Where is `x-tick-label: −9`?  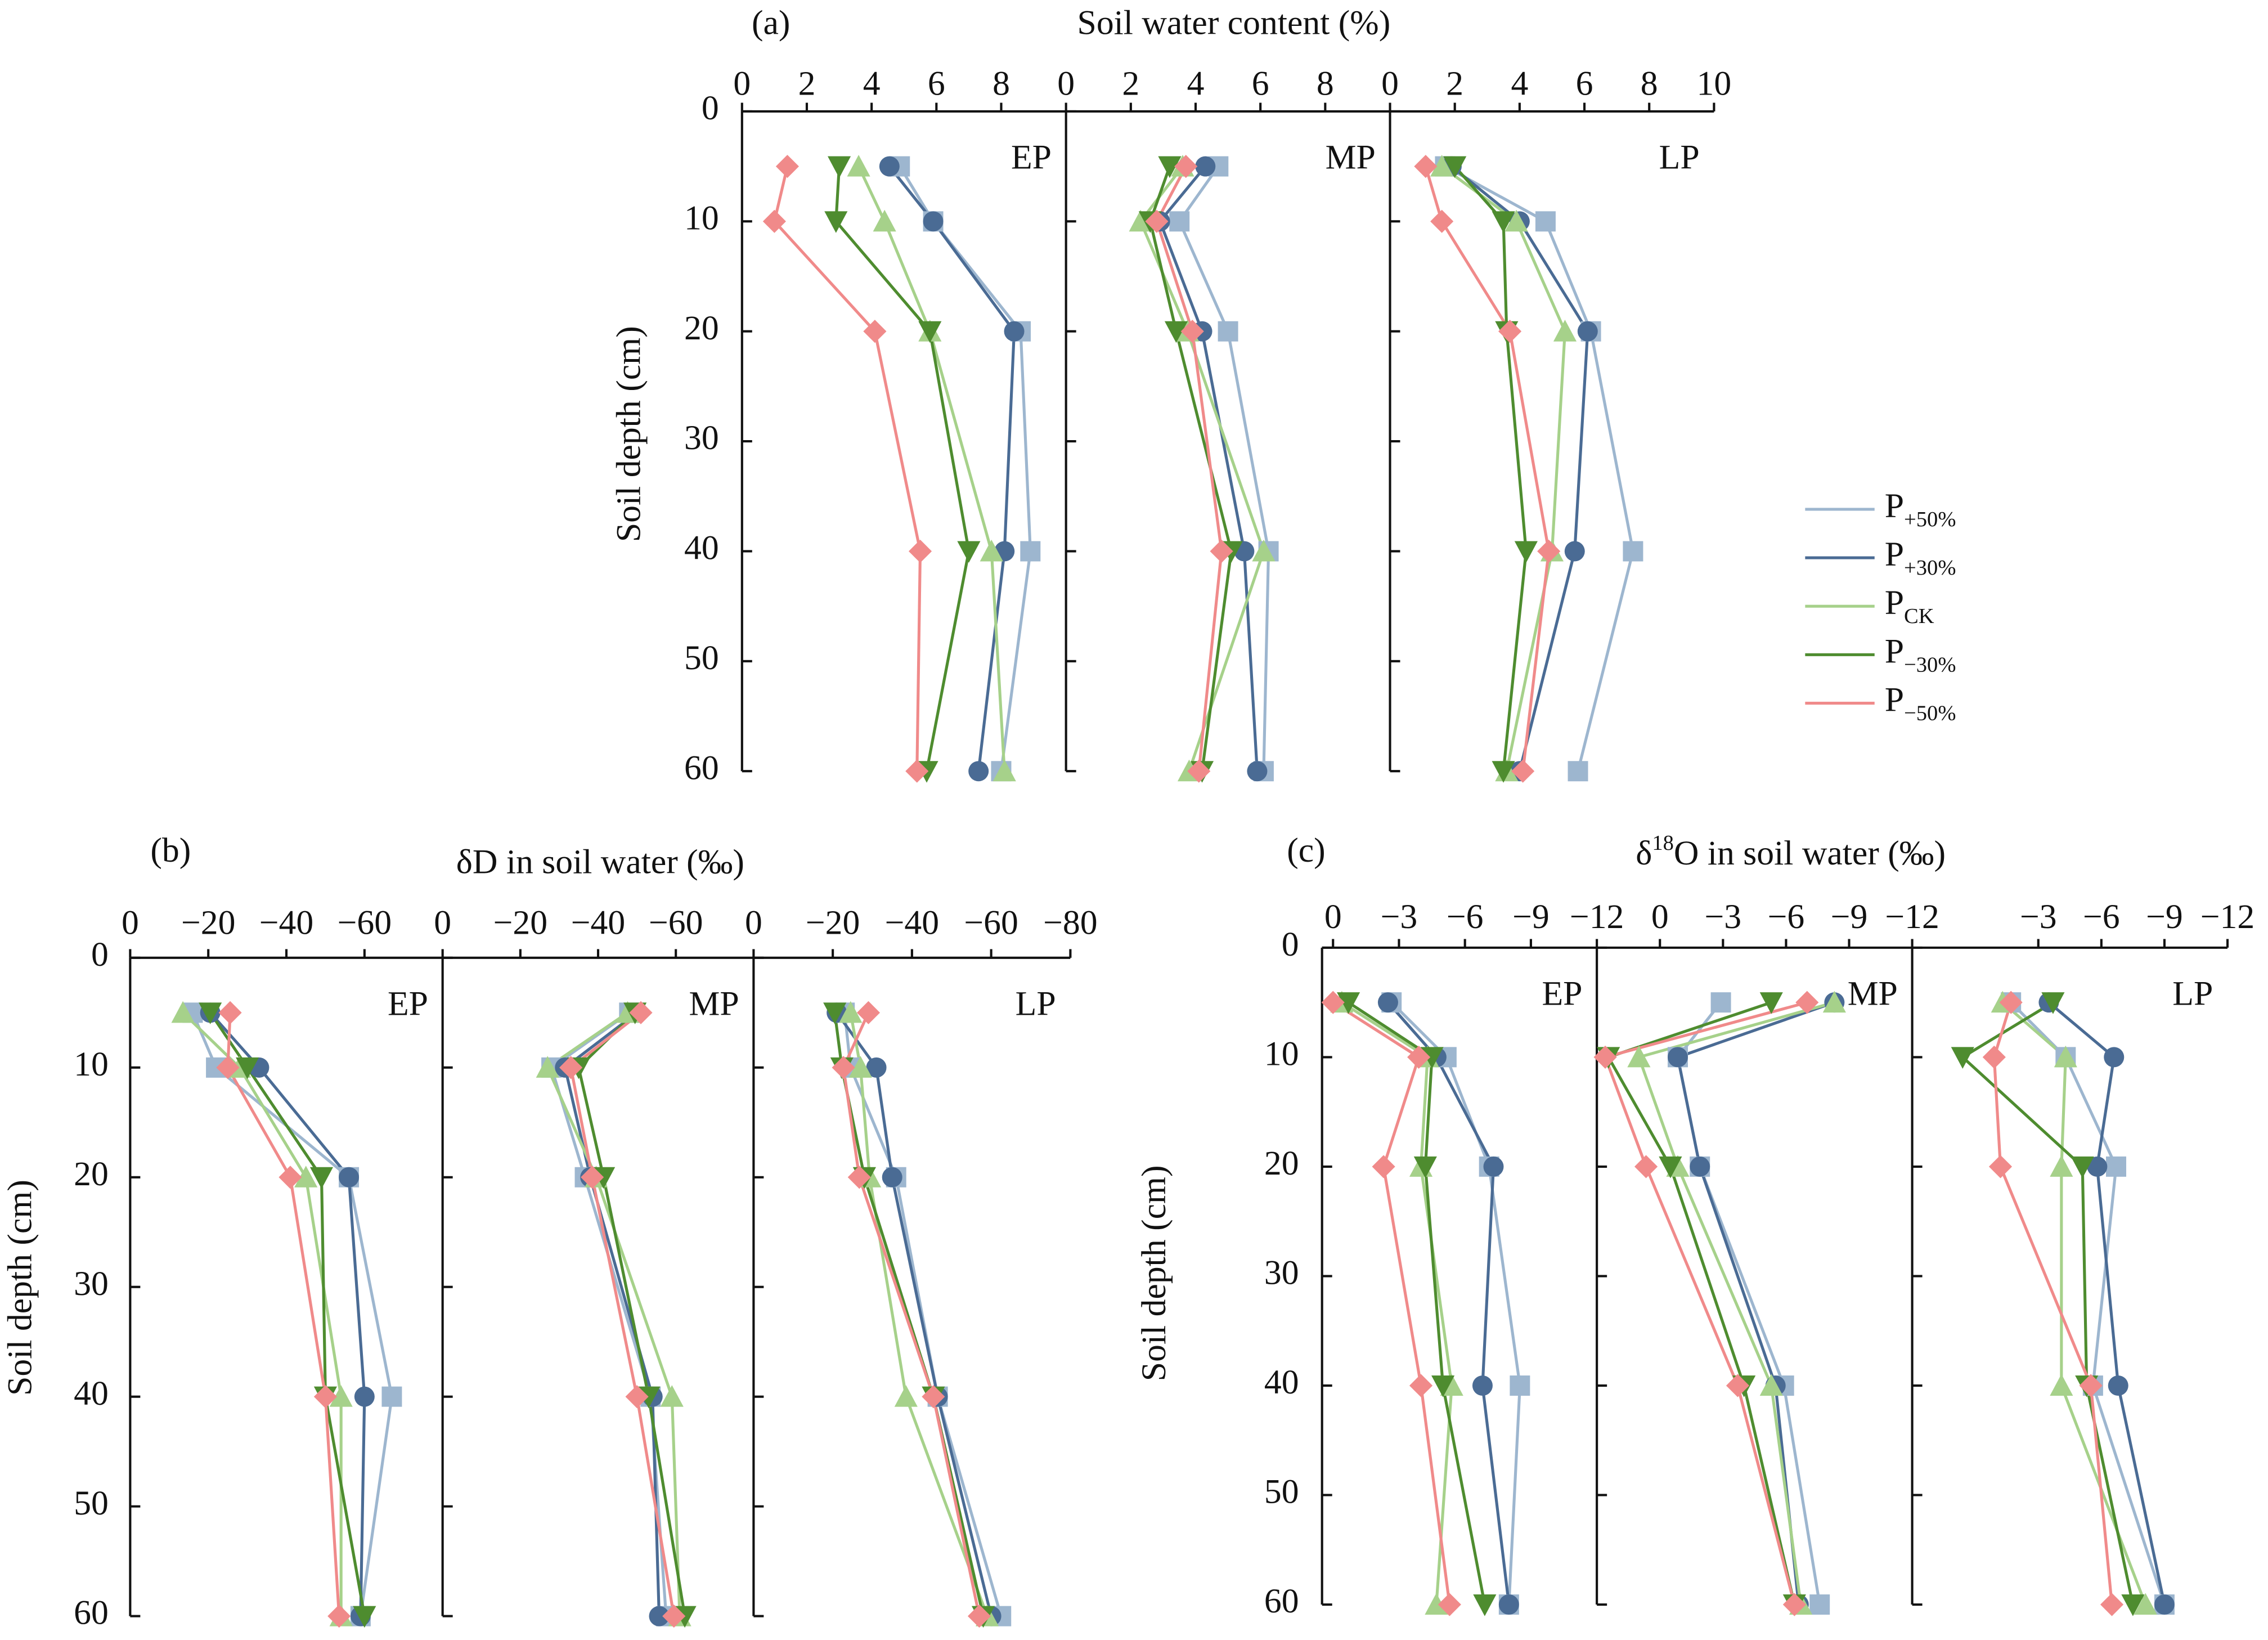 x-tick-label: −9 is located at coordinates (1849, 917).